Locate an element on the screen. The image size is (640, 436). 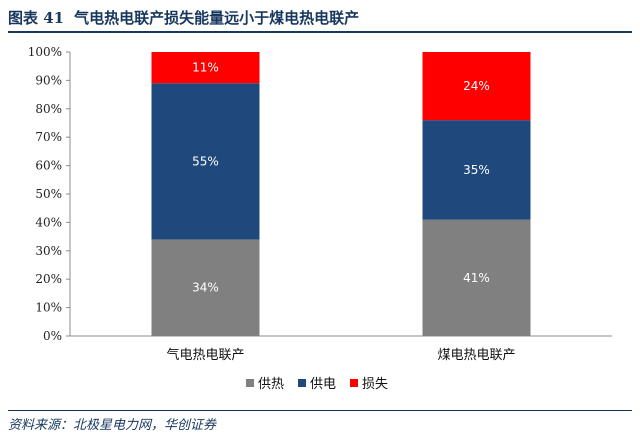
data-label: 11% is located at coordinates (205, 68).